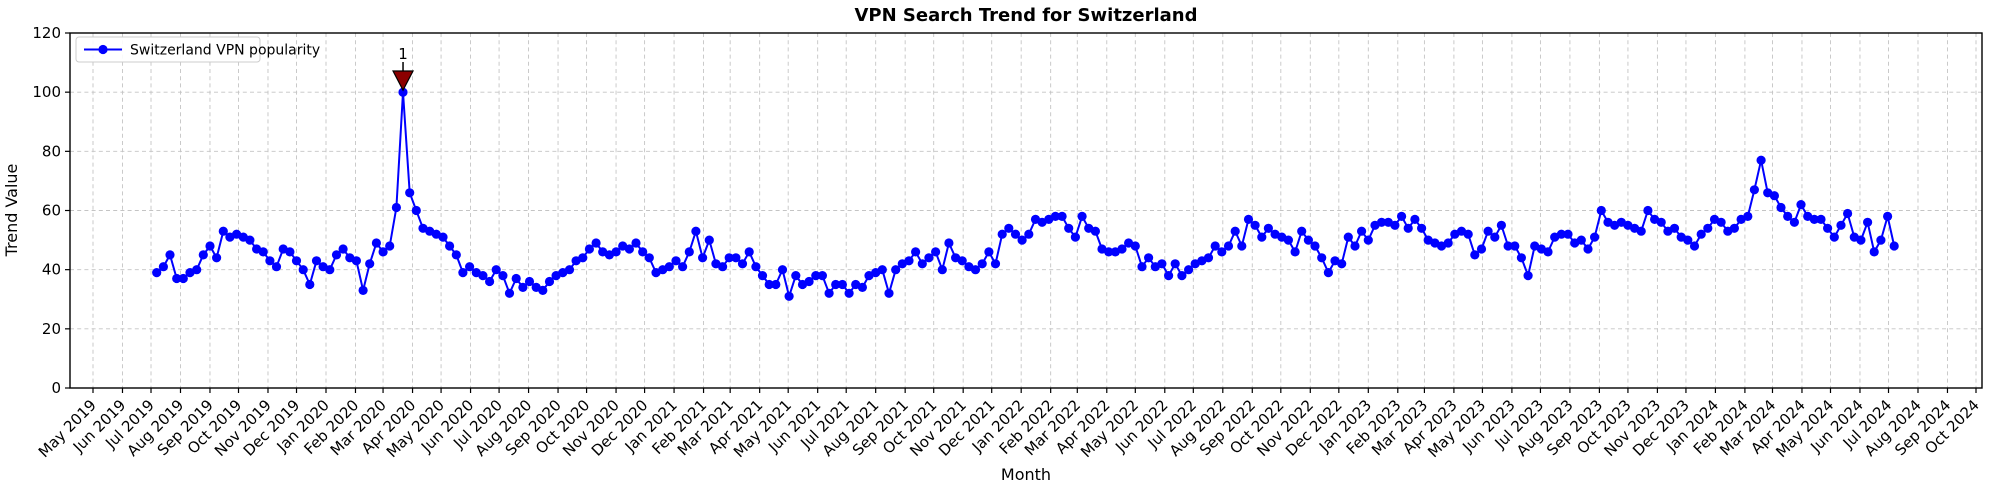  What do you see at coordinates (46, 33) in the screenshot?
I see `y-tick-label: 120` at bounding box center [46, 33].